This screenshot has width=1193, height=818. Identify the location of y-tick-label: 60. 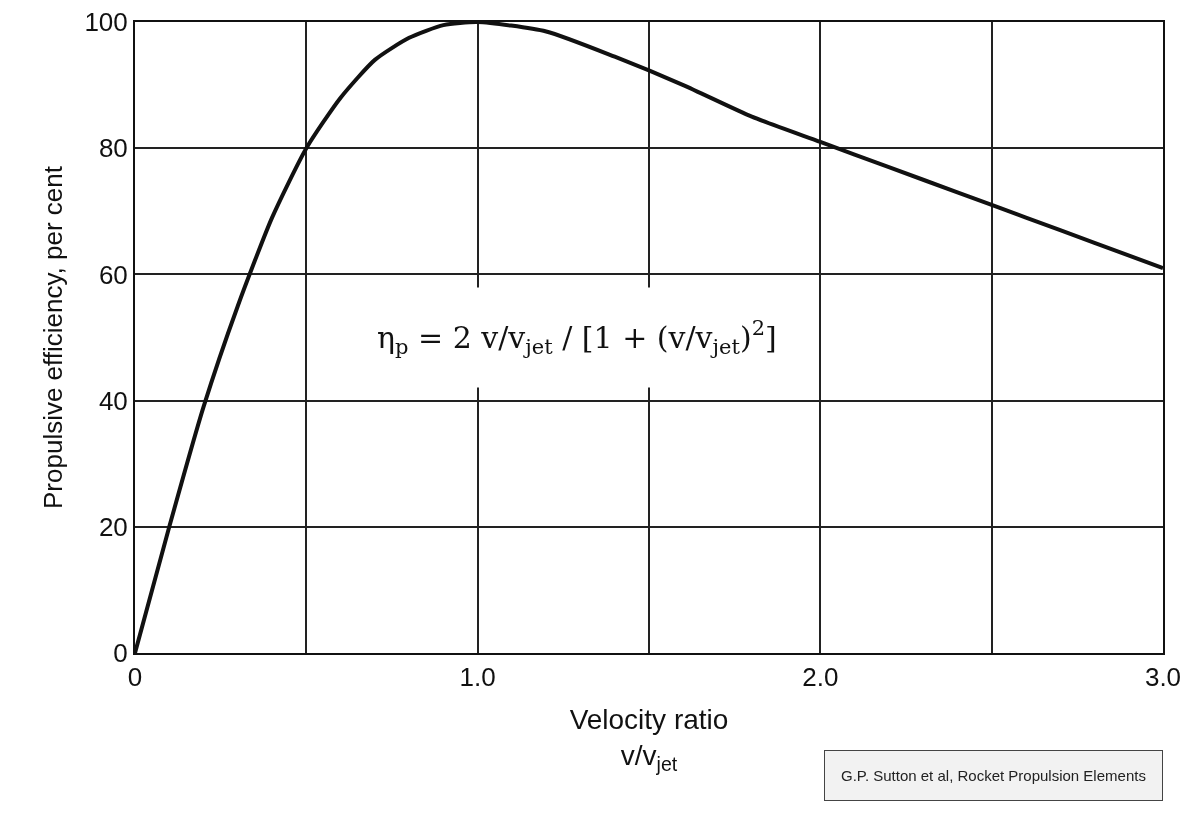
(113, 274).